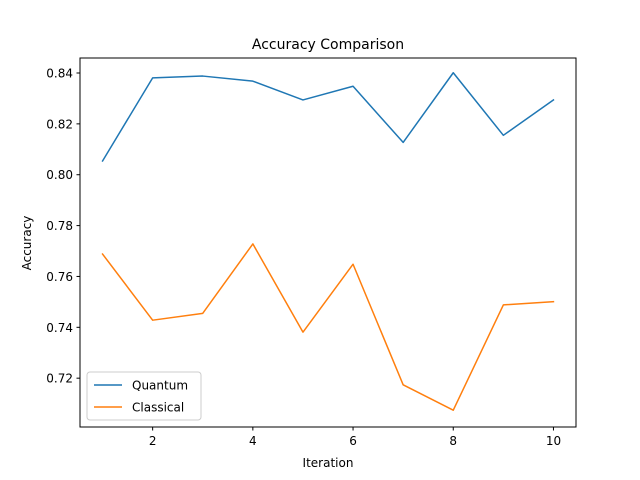 Image resolution: width=640 pixels, height=480 pixels. I want to click on x-tick-label: 8, so click(453, 441).